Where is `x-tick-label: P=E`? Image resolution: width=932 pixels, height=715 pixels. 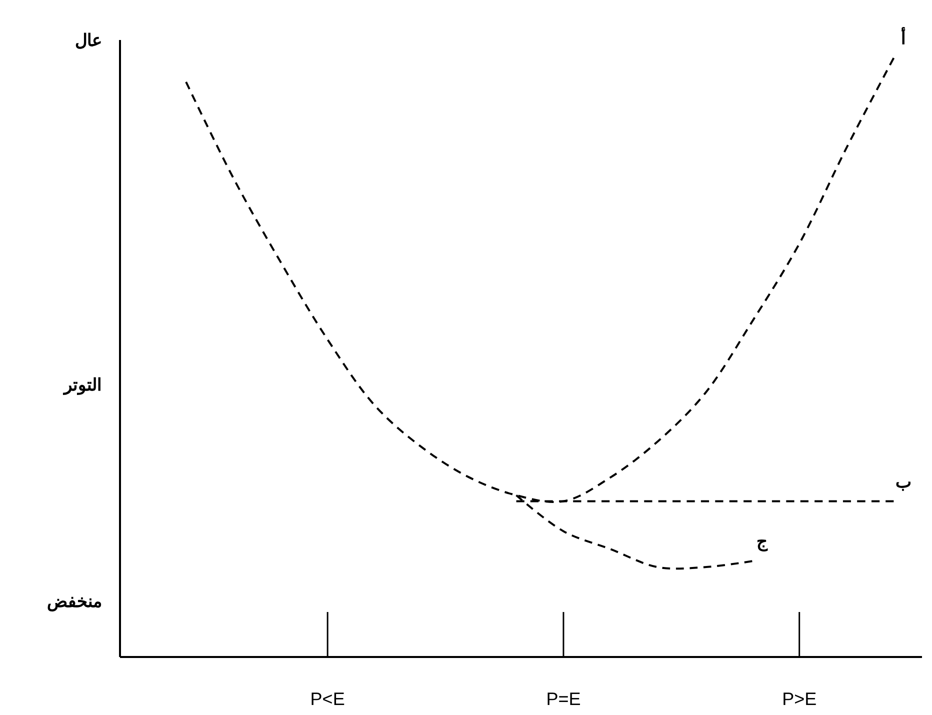 x-tick-label: P=E is located at coordinates (563, 699).